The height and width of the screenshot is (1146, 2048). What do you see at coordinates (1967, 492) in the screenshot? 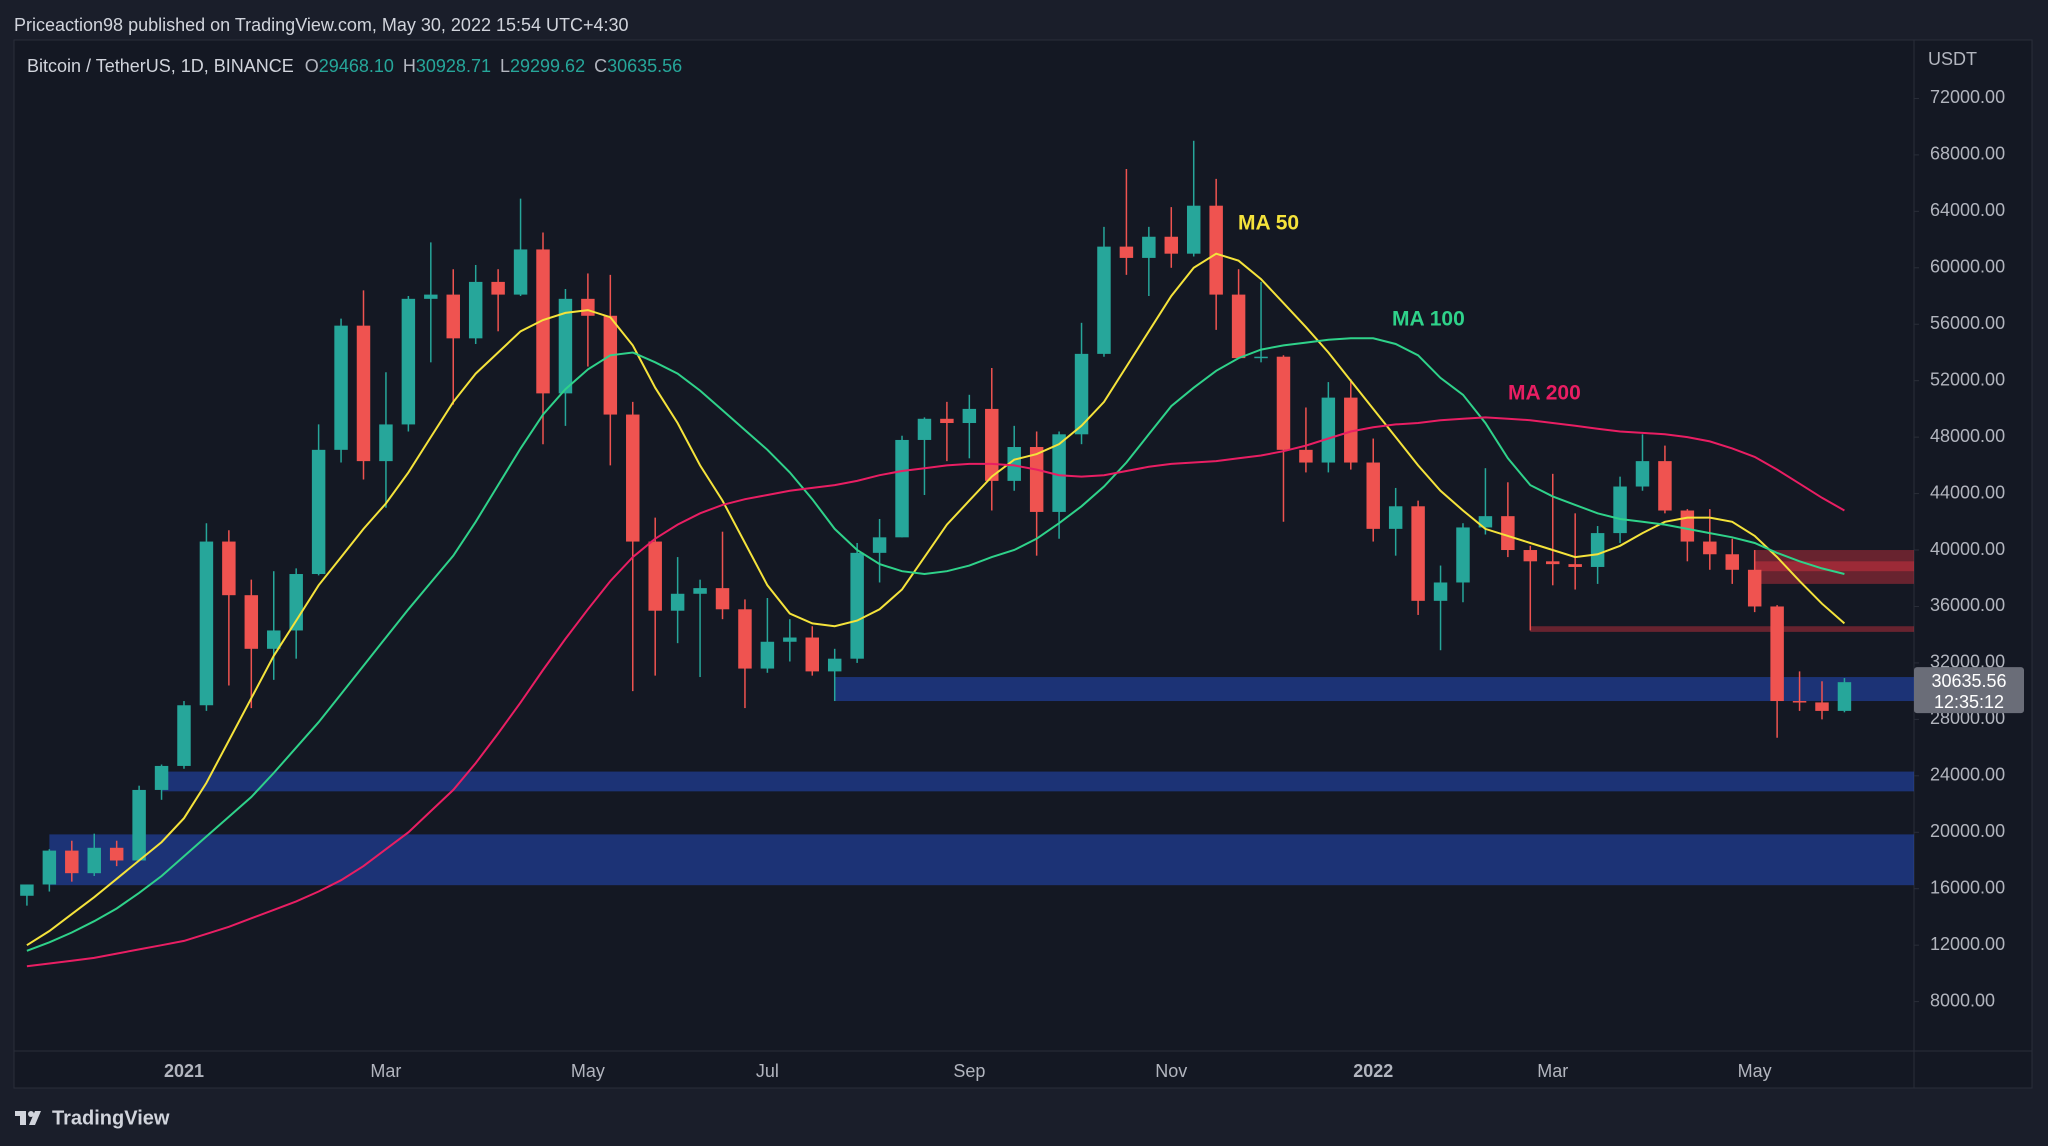
I see `y-tick-label: 44000.00` at bounding box center [1967, 492].